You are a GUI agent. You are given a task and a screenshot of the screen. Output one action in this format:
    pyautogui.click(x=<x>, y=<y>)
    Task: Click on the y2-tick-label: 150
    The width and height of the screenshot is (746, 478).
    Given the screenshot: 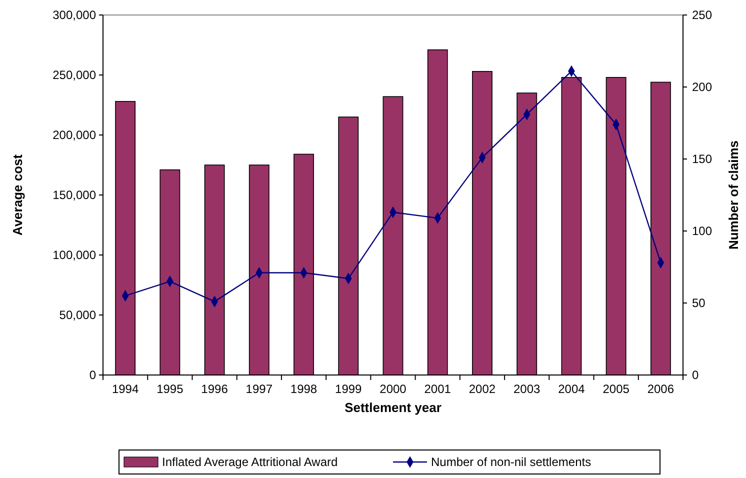 What is the action you would take?
    pyautogui.click(x=702, y=159)
    